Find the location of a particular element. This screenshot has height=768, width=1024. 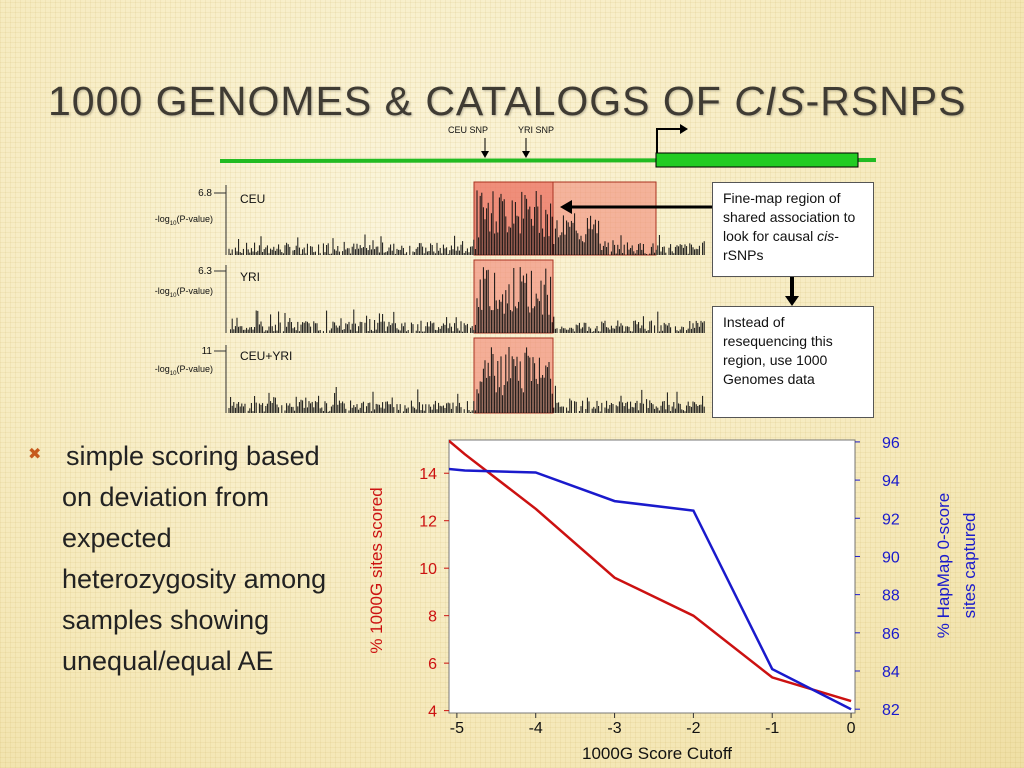

x-tick-label: -5 is located at coordinates (457, 728).